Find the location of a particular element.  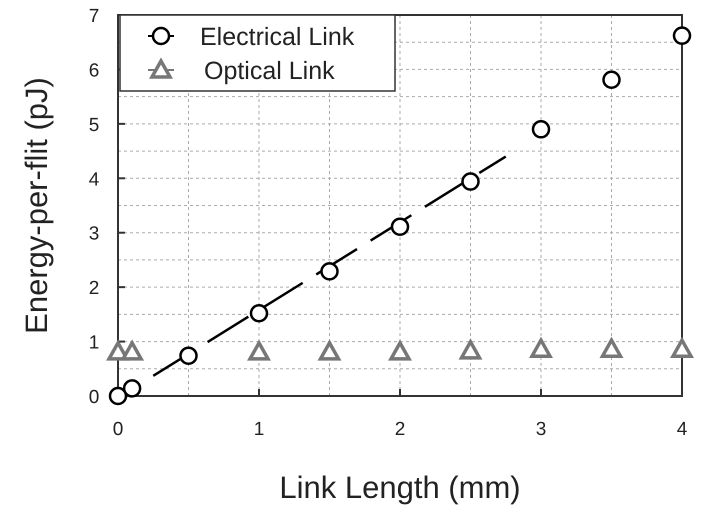

y-tick-label: 0 is located at coordinates (94, 397).